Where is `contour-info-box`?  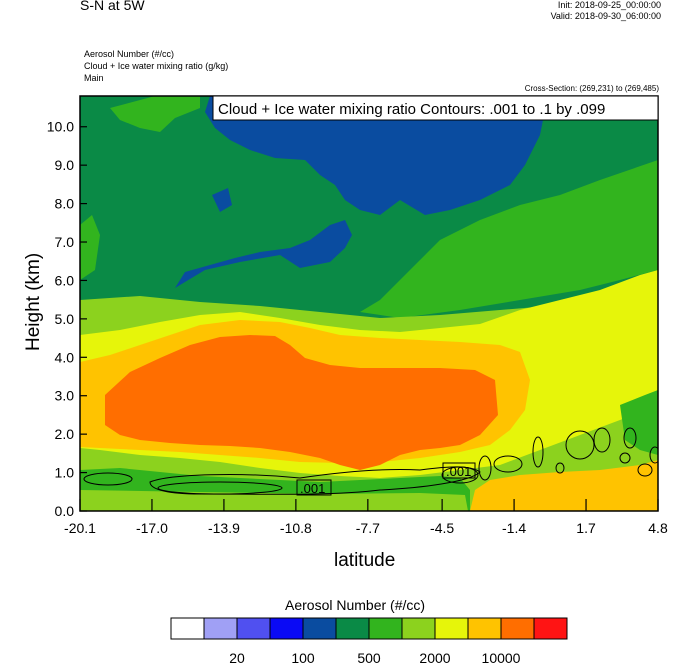 contour-info-box is located at coordinates (435, 108).